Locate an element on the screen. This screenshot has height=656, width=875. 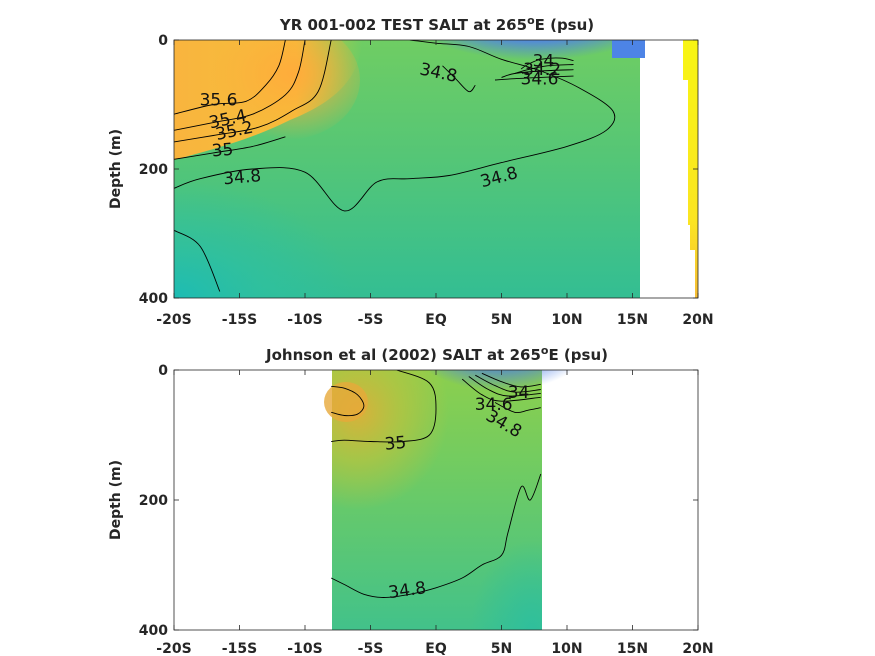
top-field-salty-core is located at coordinates (285, 90).